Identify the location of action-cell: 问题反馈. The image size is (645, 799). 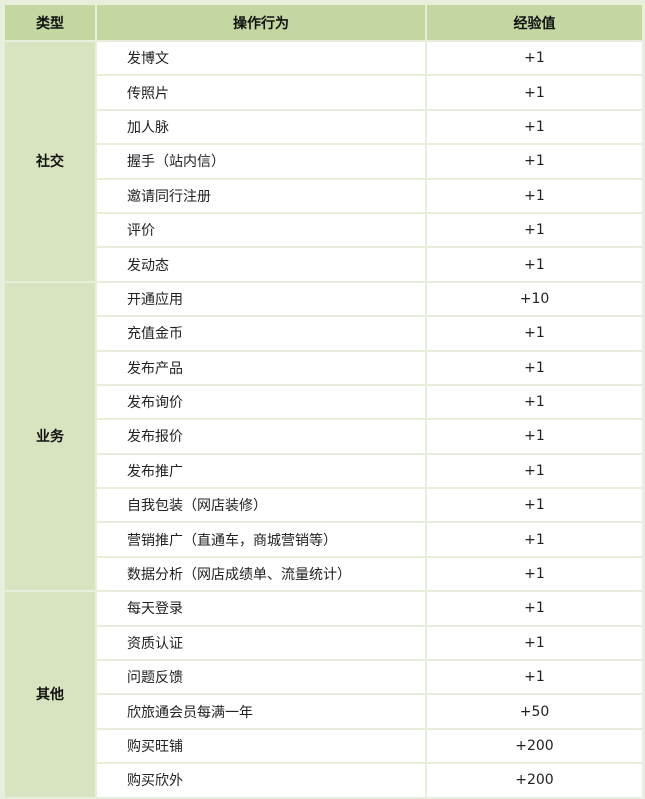
(261, 677).